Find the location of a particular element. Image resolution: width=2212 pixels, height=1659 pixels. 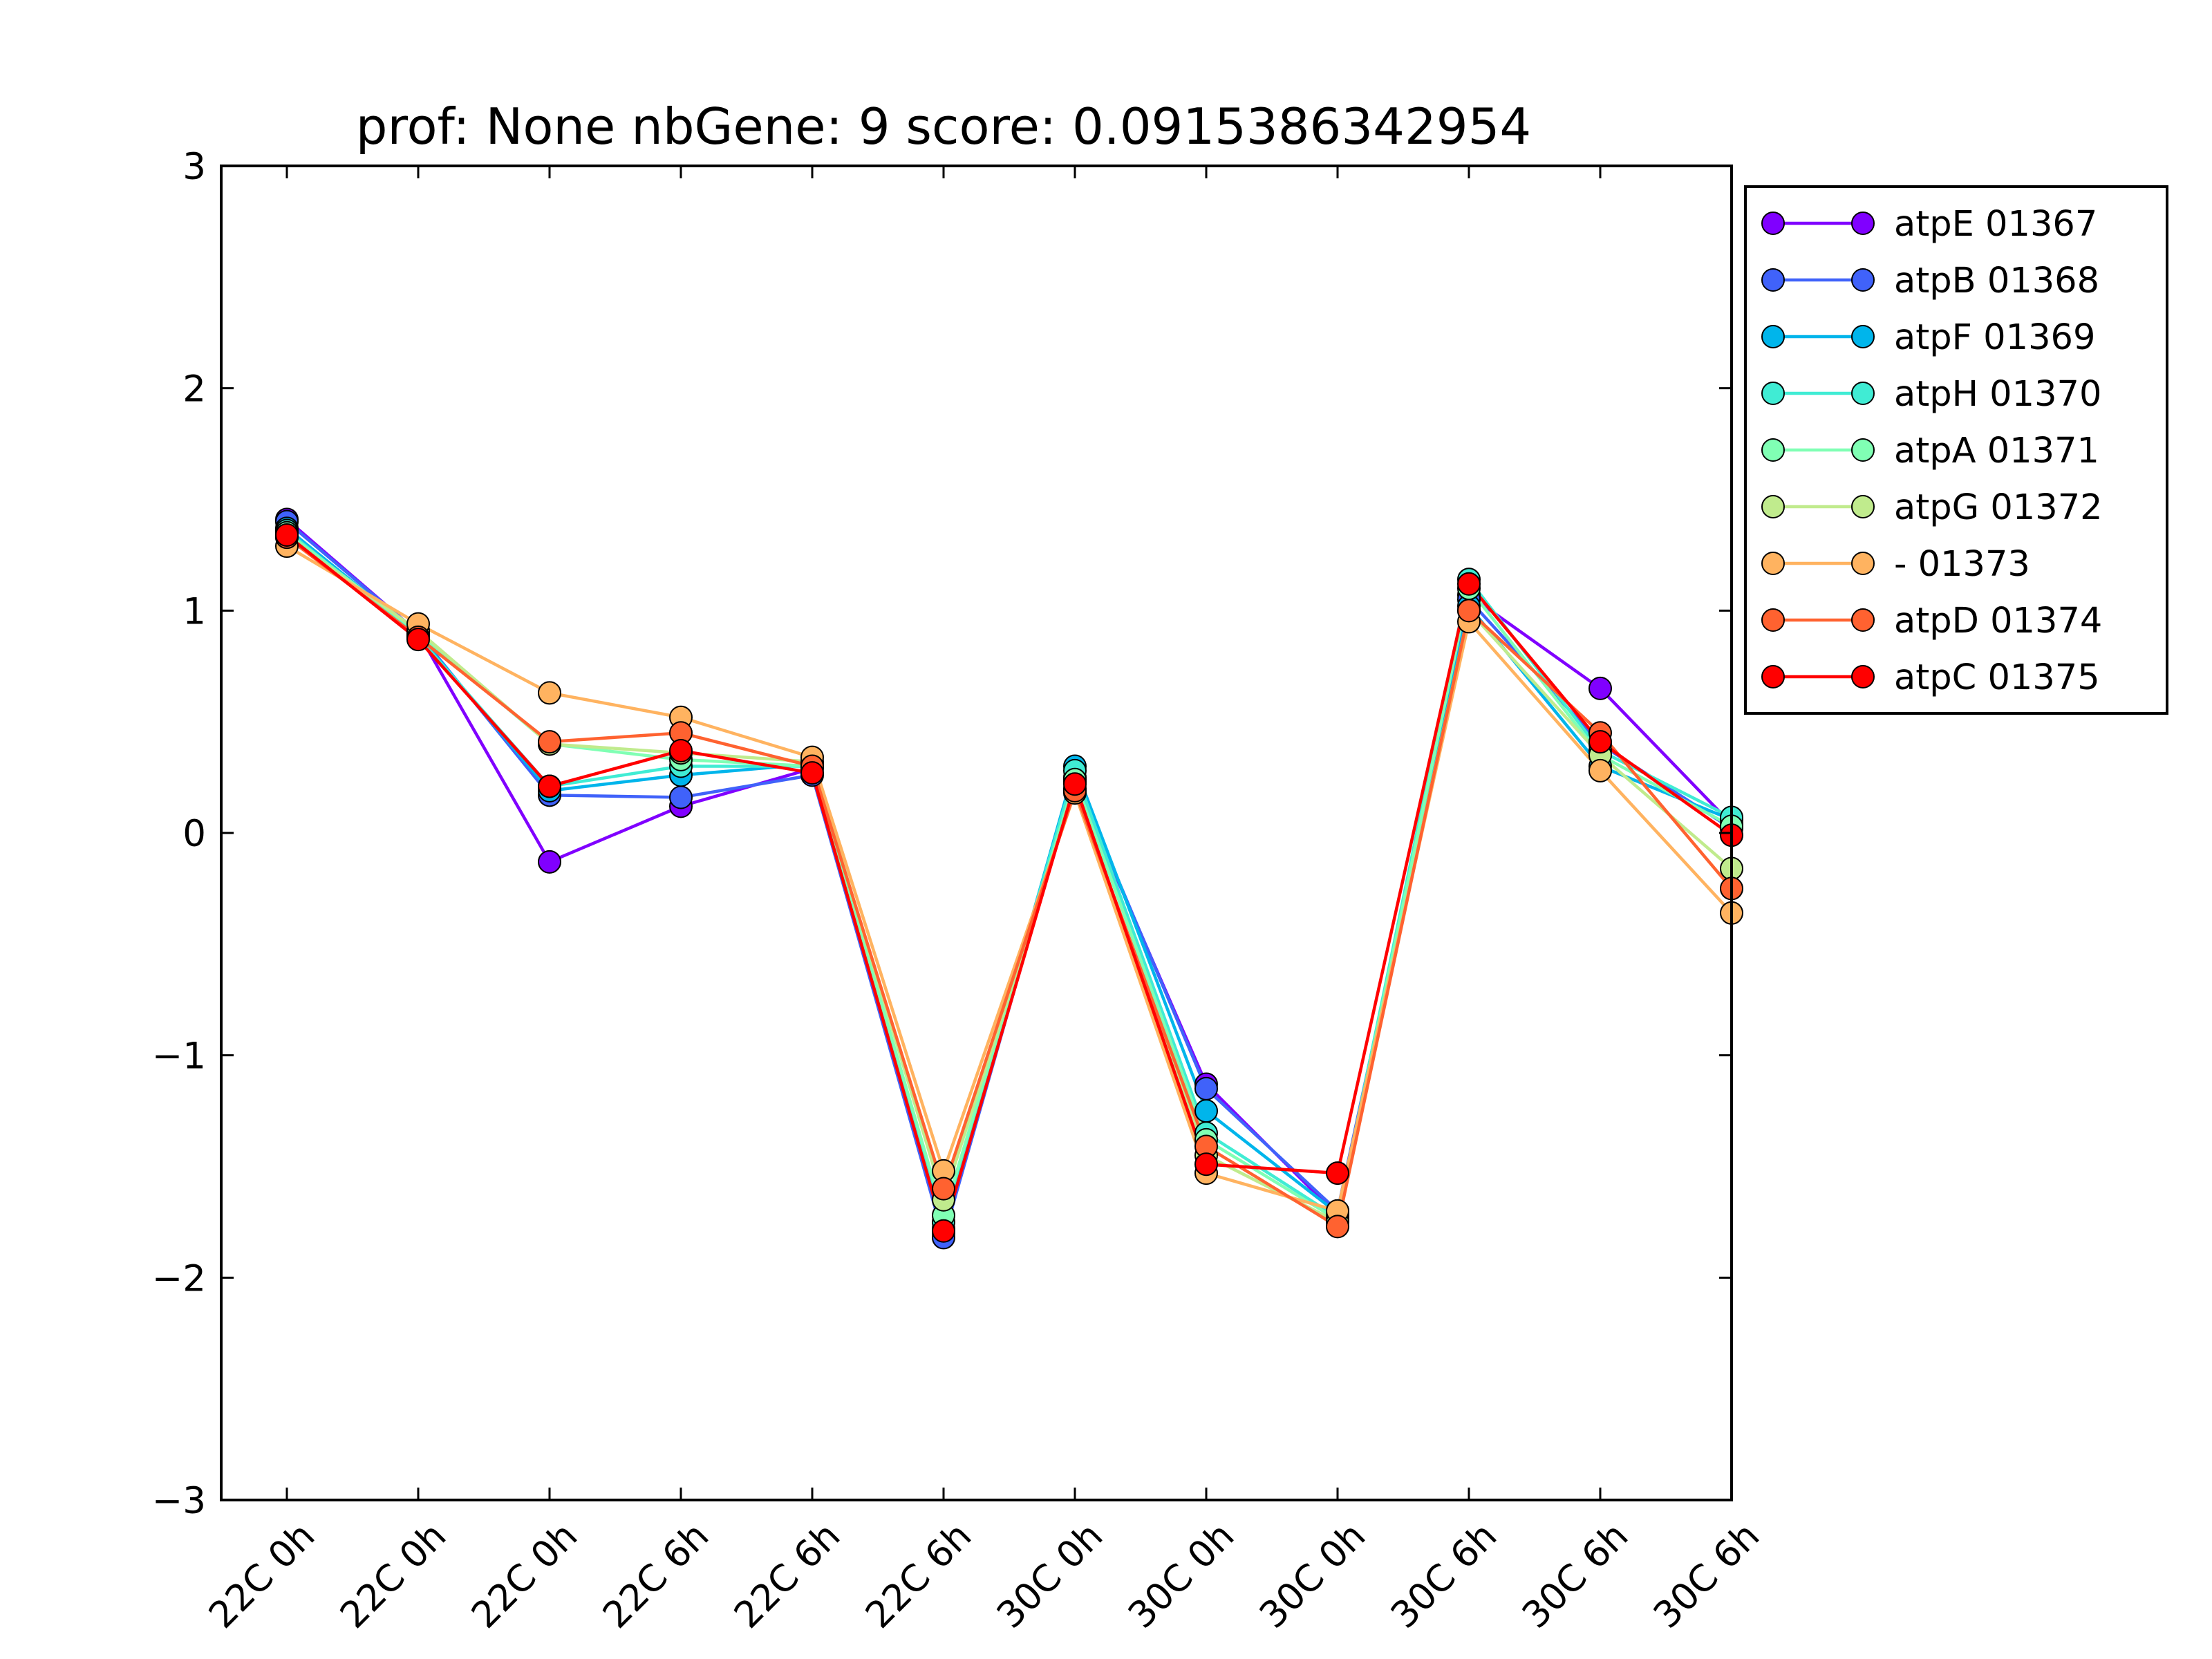

legend-entry: atpF 01369 is located at coordinates (1928, 337).